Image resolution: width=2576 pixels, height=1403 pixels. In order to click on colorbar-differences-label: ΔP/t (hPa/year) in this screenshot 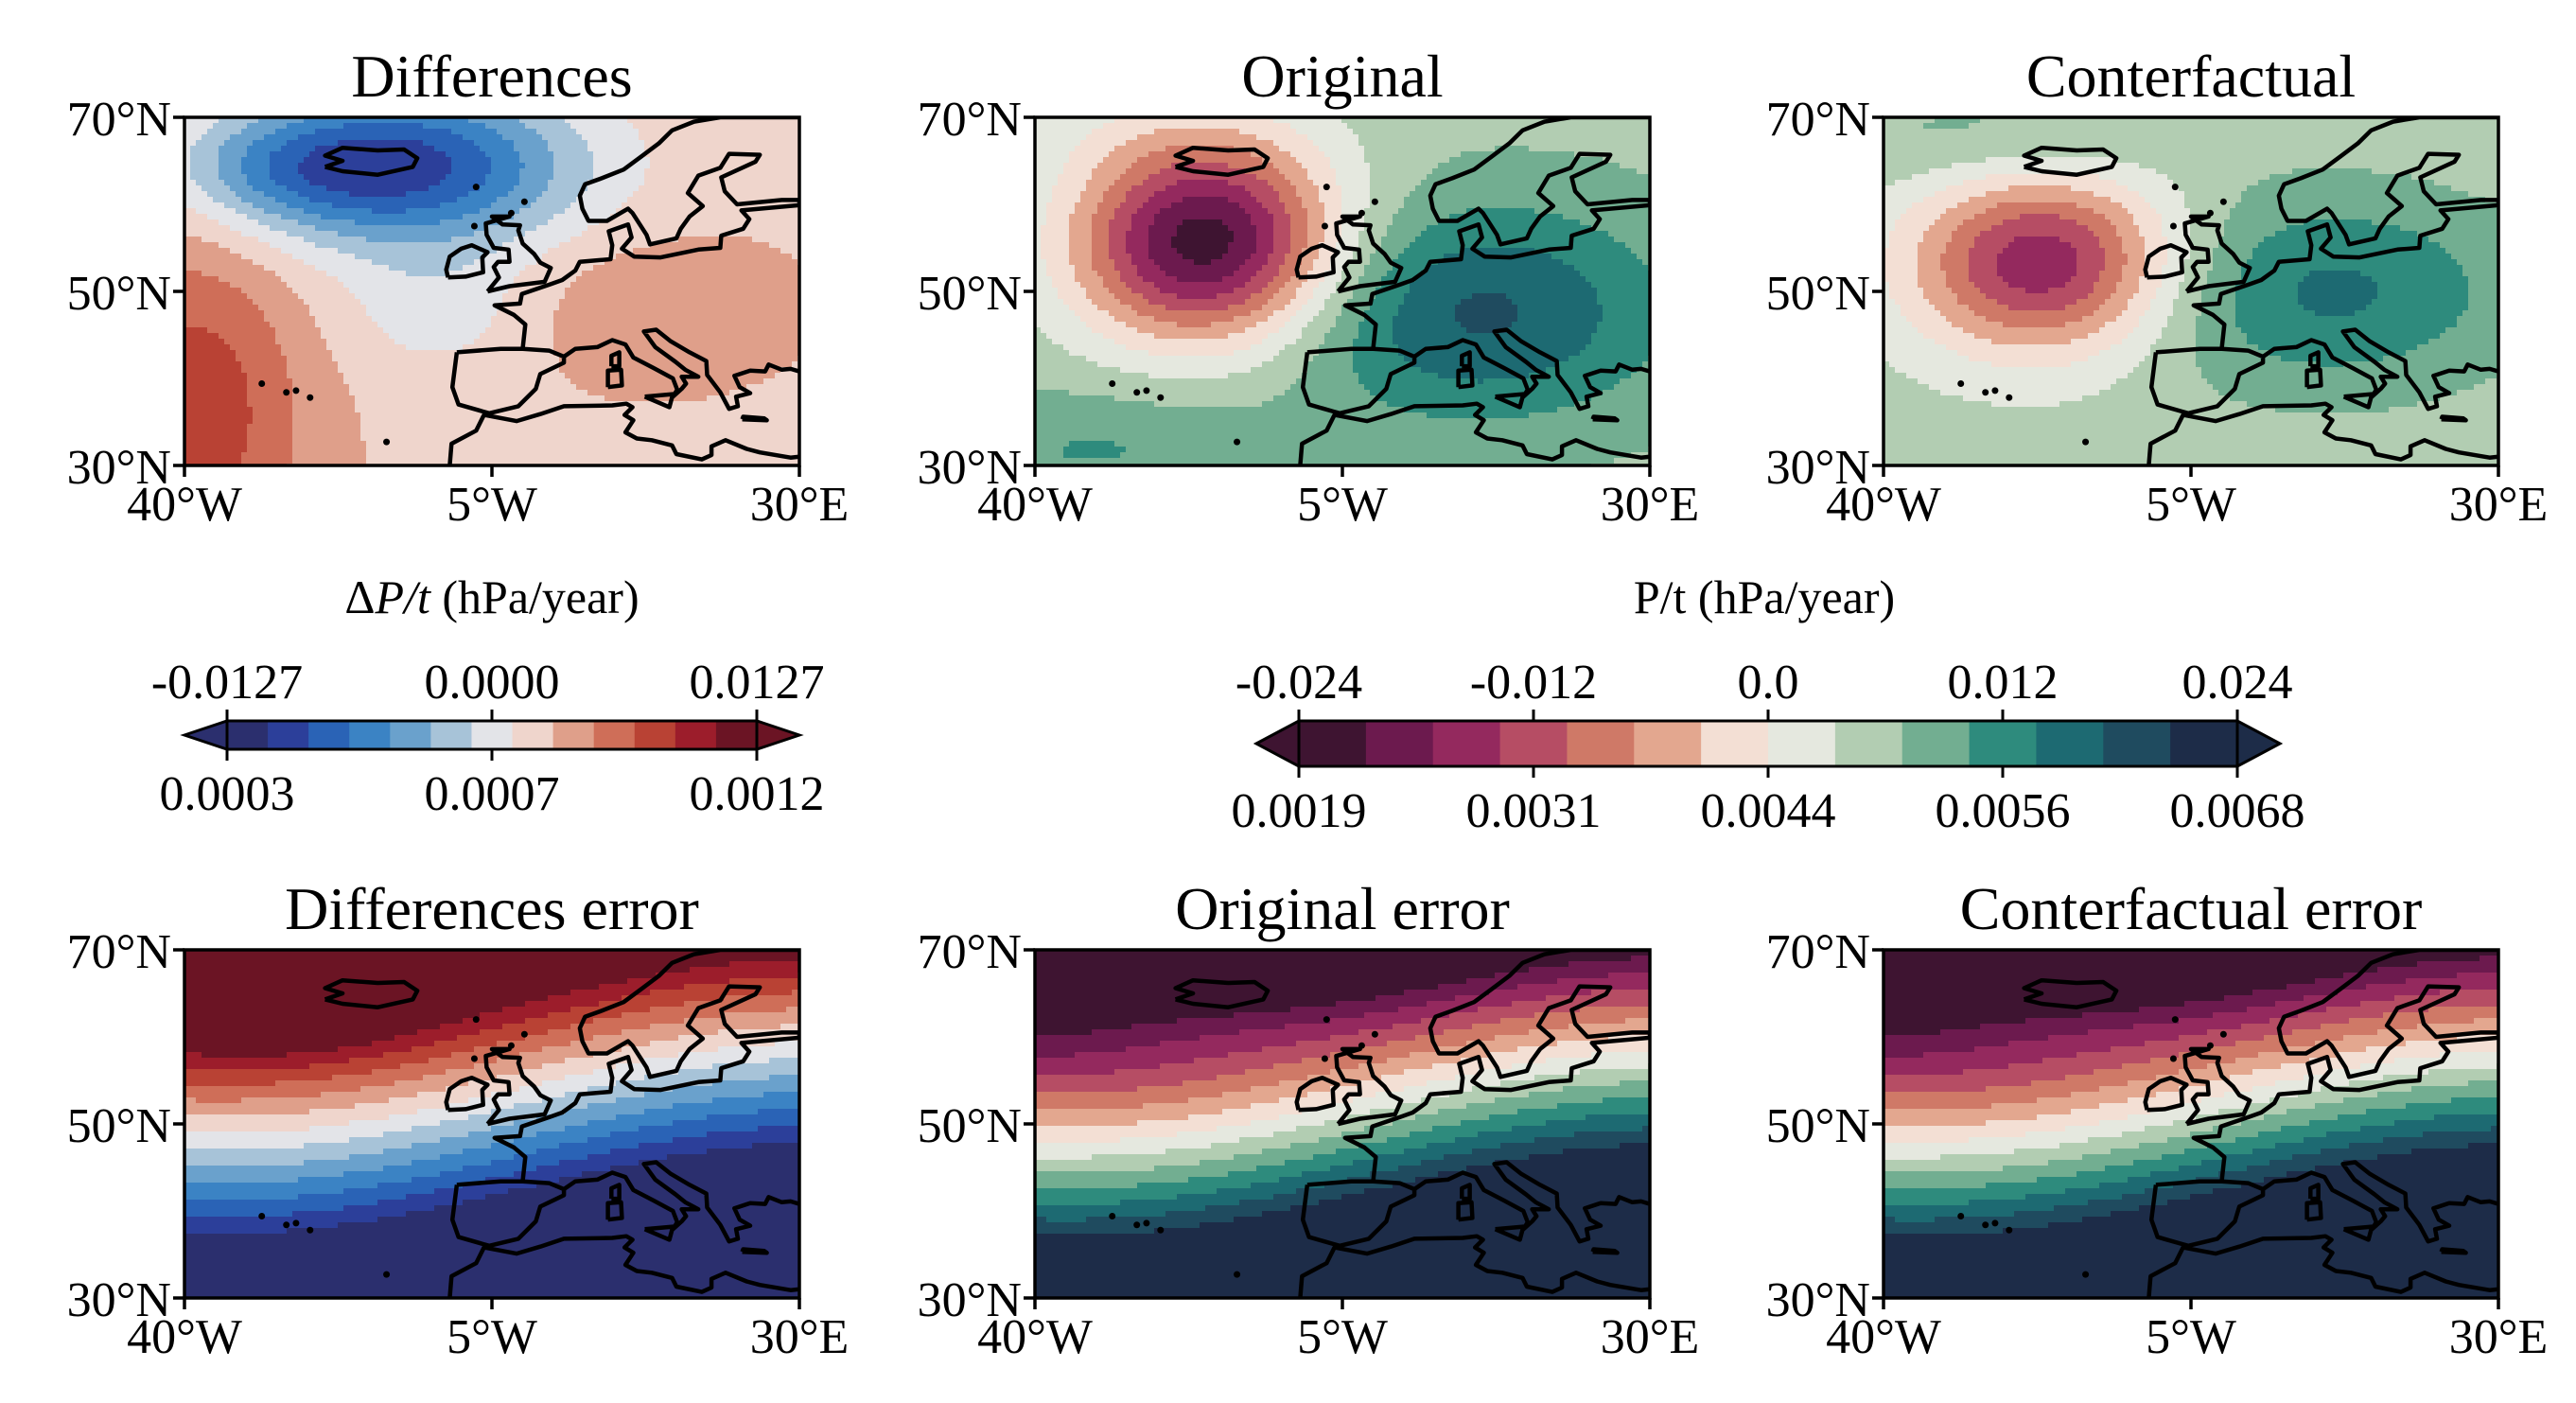, I will do `click(492, 596)`.